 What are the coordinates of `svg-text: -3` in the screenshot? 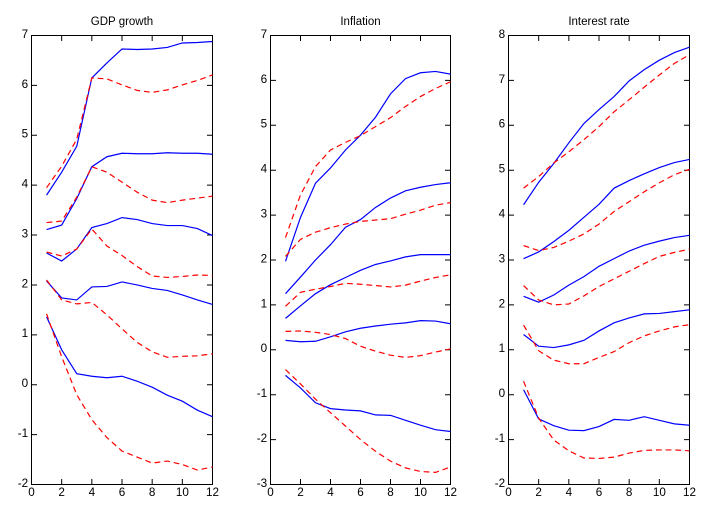 It's located at (262, 483).